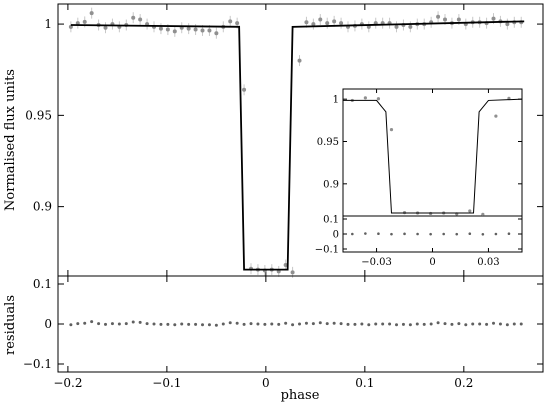  I want to click on main-y-tick-label: 0.95, so click(38, 115).